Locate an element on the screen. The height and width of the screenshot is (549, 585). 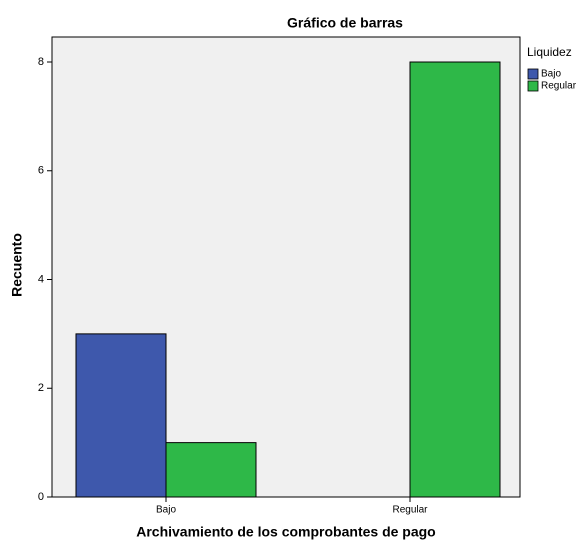
y-axis-label: Recuento is located at coordinates (17, 265).